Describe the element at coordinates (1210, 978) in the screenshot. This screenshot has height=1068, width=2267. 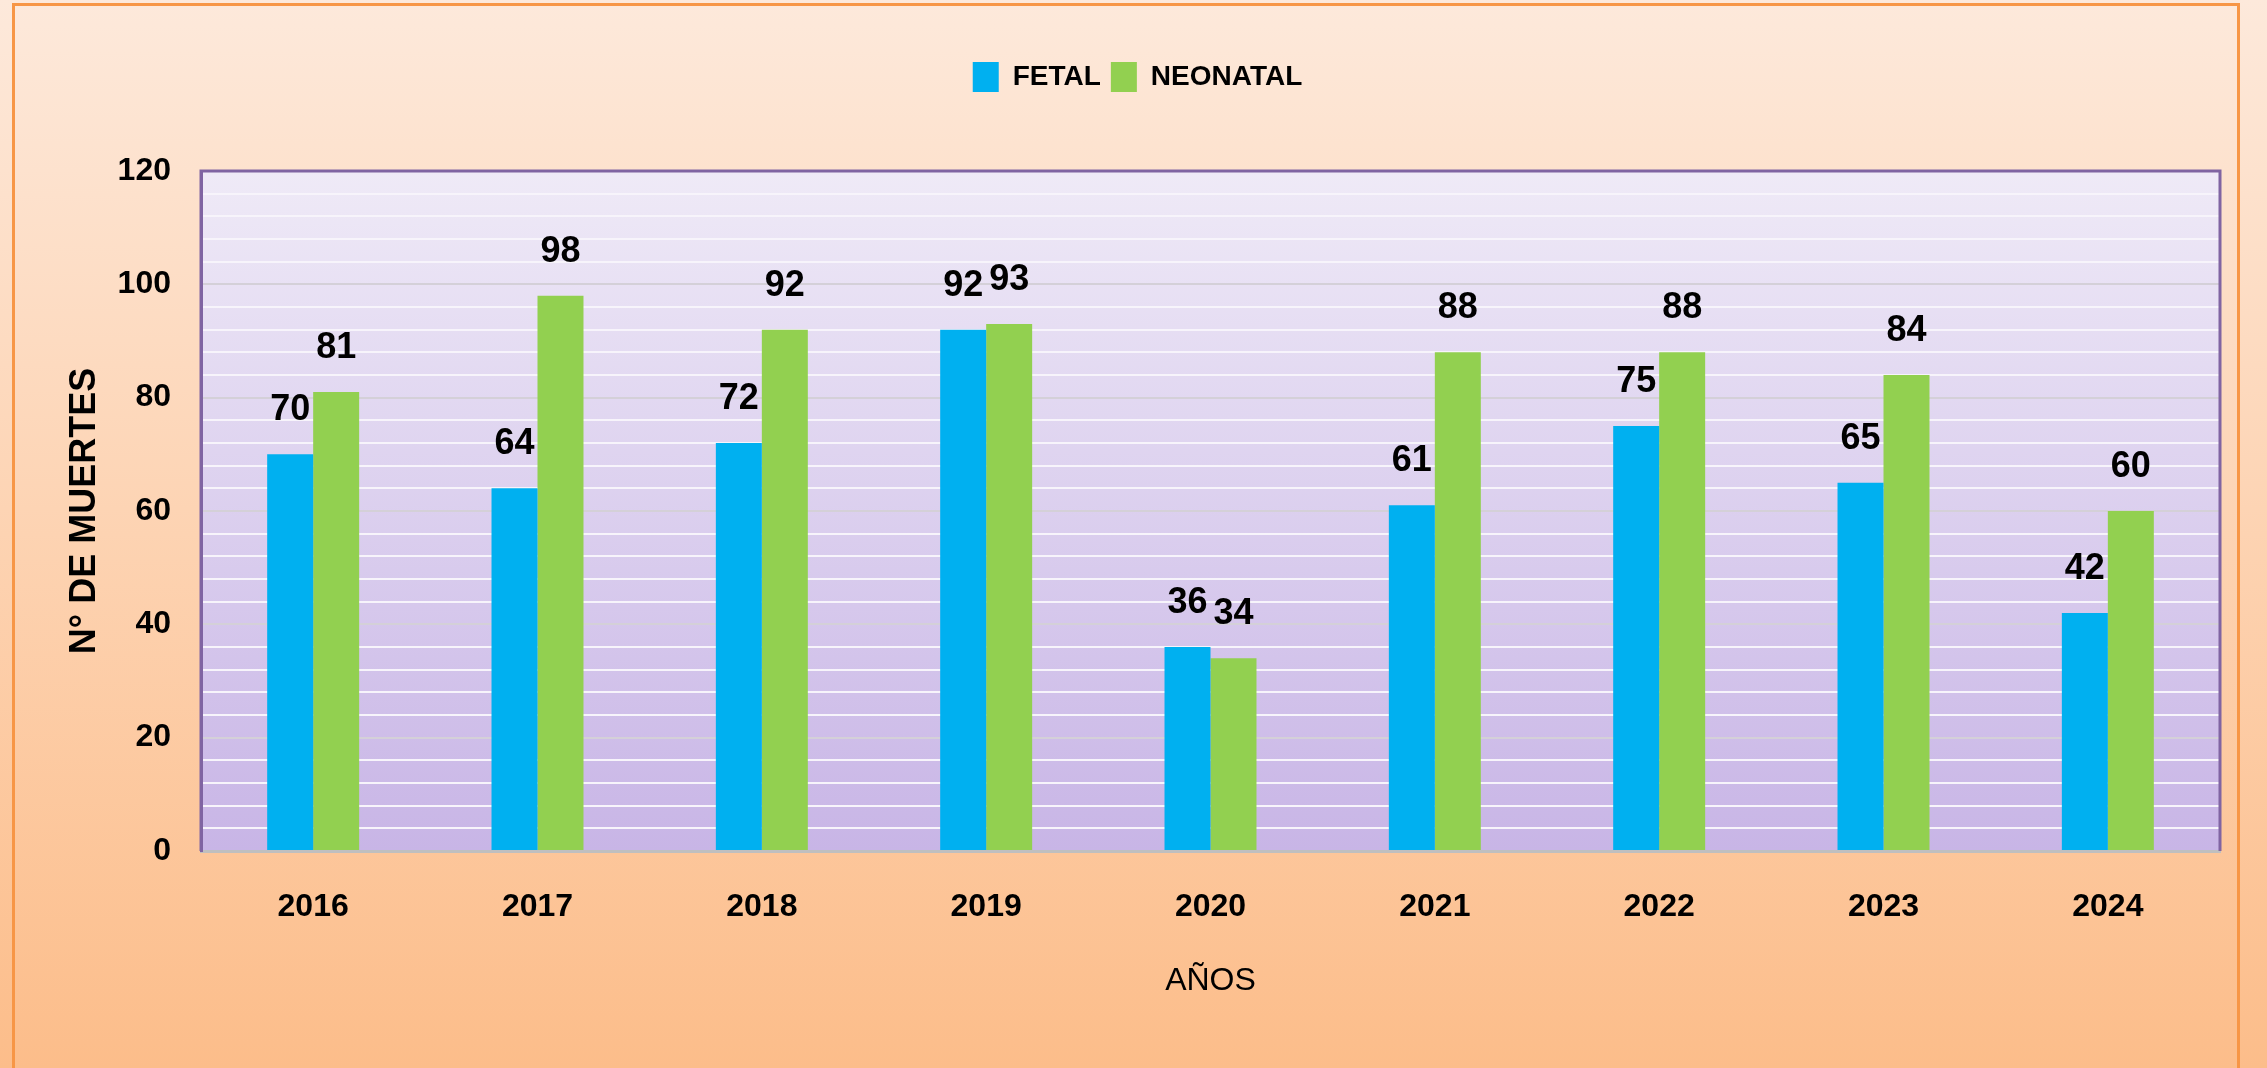
I see `x-axis-title: AÑOS` at that location.